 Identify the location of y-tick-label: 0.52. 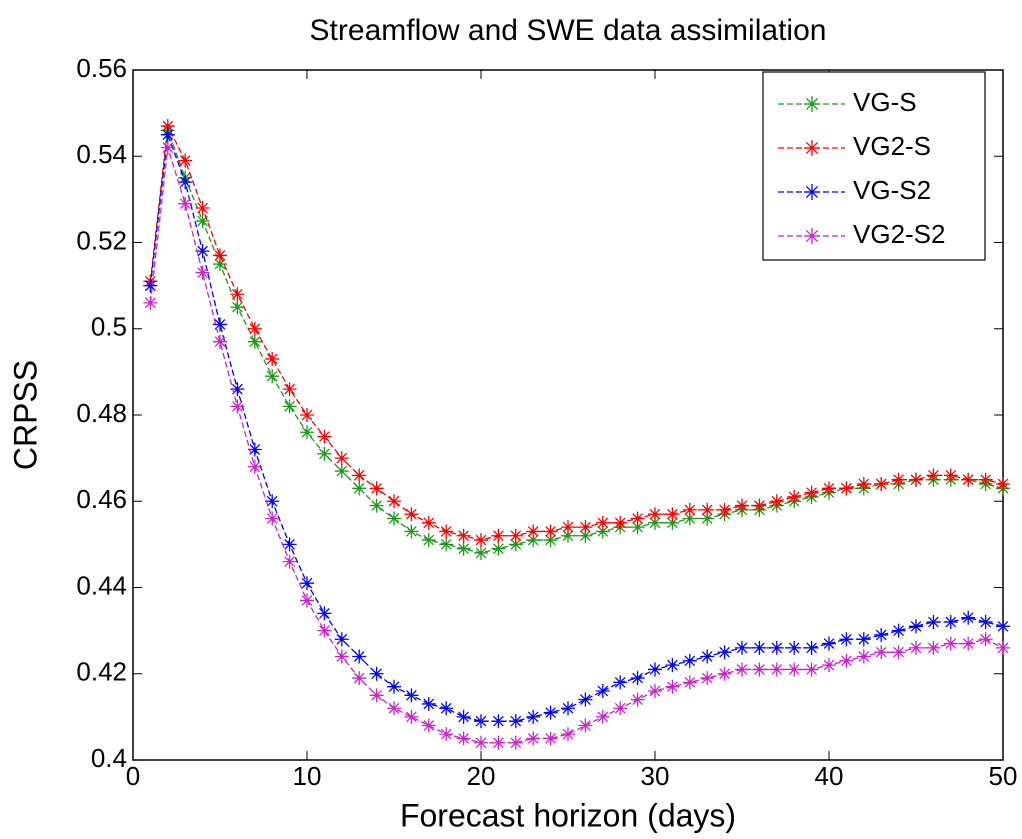
(101, 240).